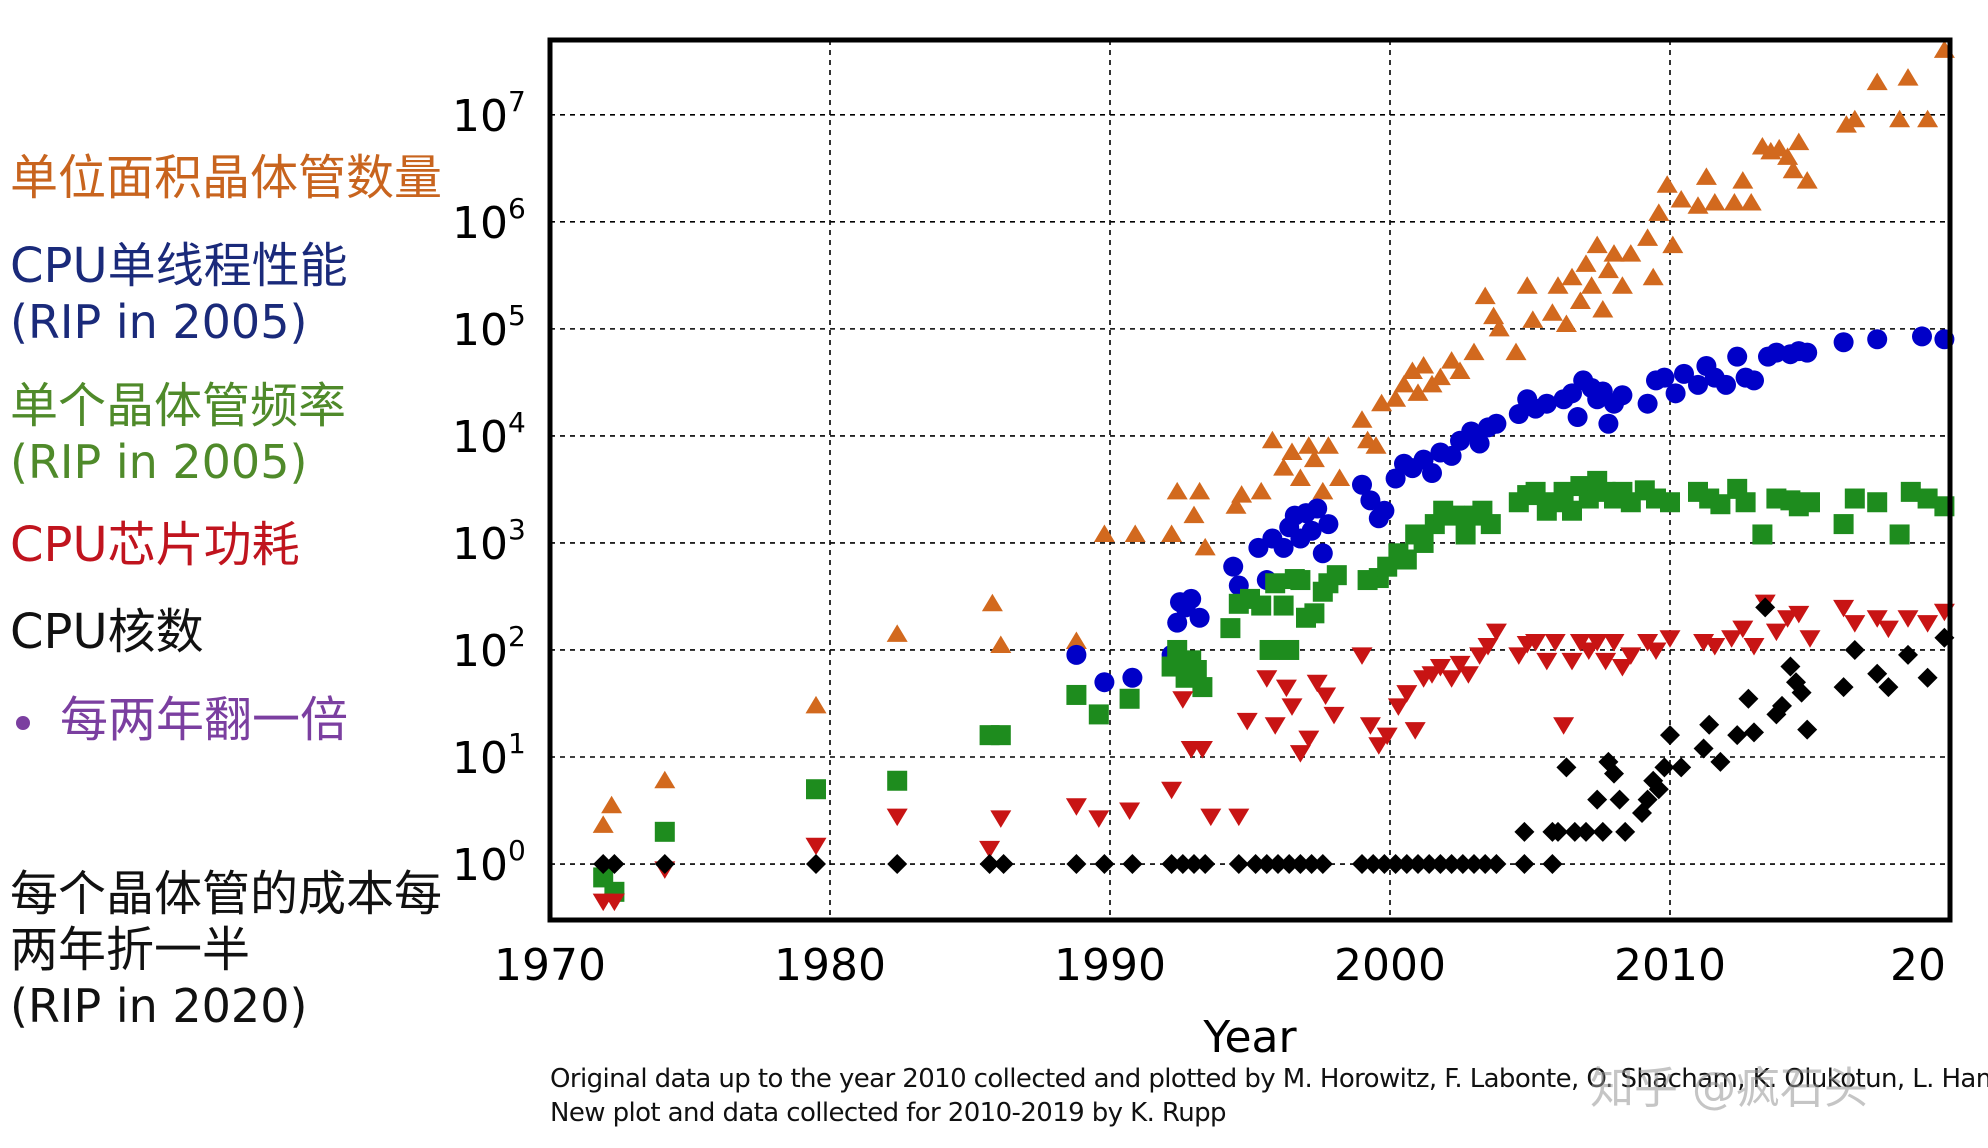 Image resolution: width=1988 pixels, height=1148 pixels. Describe the element at coordinates (517, 101) in the screenshot. I see `y-tick-exponent: 7` at that location.